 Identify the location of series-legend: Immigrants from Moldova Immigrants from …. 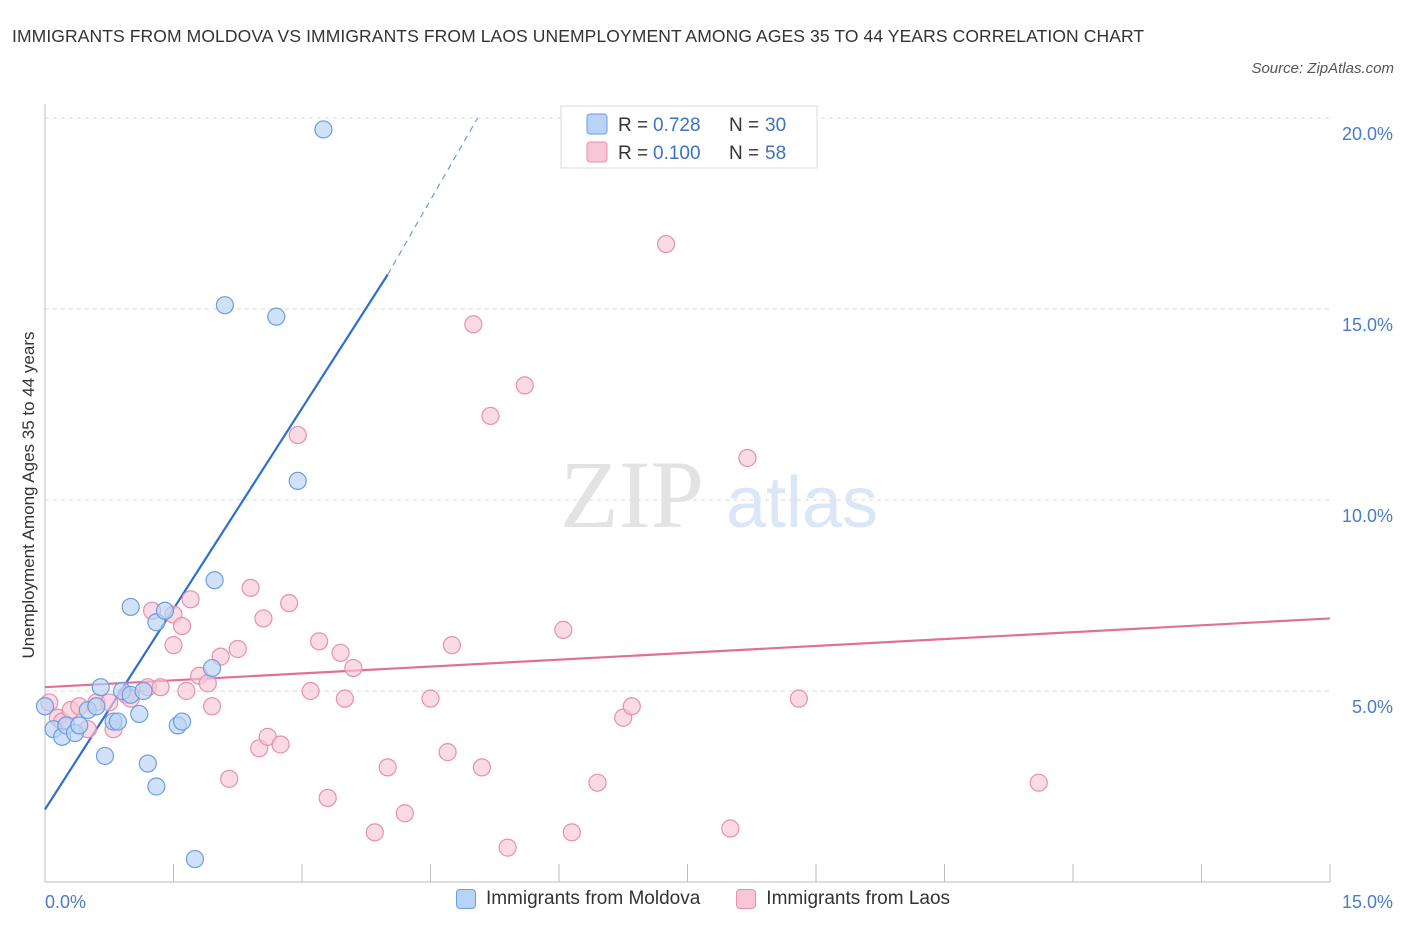
(703, 899).